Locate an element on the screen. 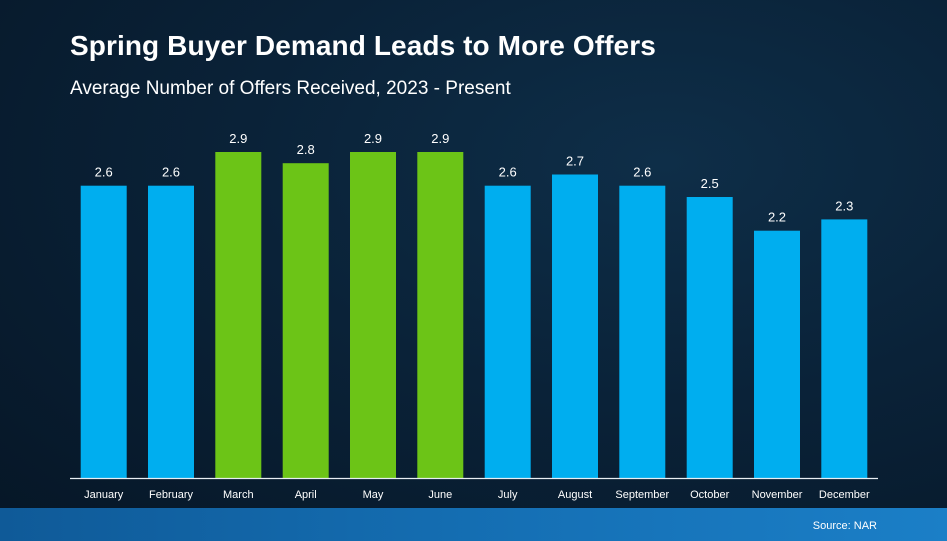 The width and height of the screenshot is (947, 541). bar-june is located at coordinates (440, 315).